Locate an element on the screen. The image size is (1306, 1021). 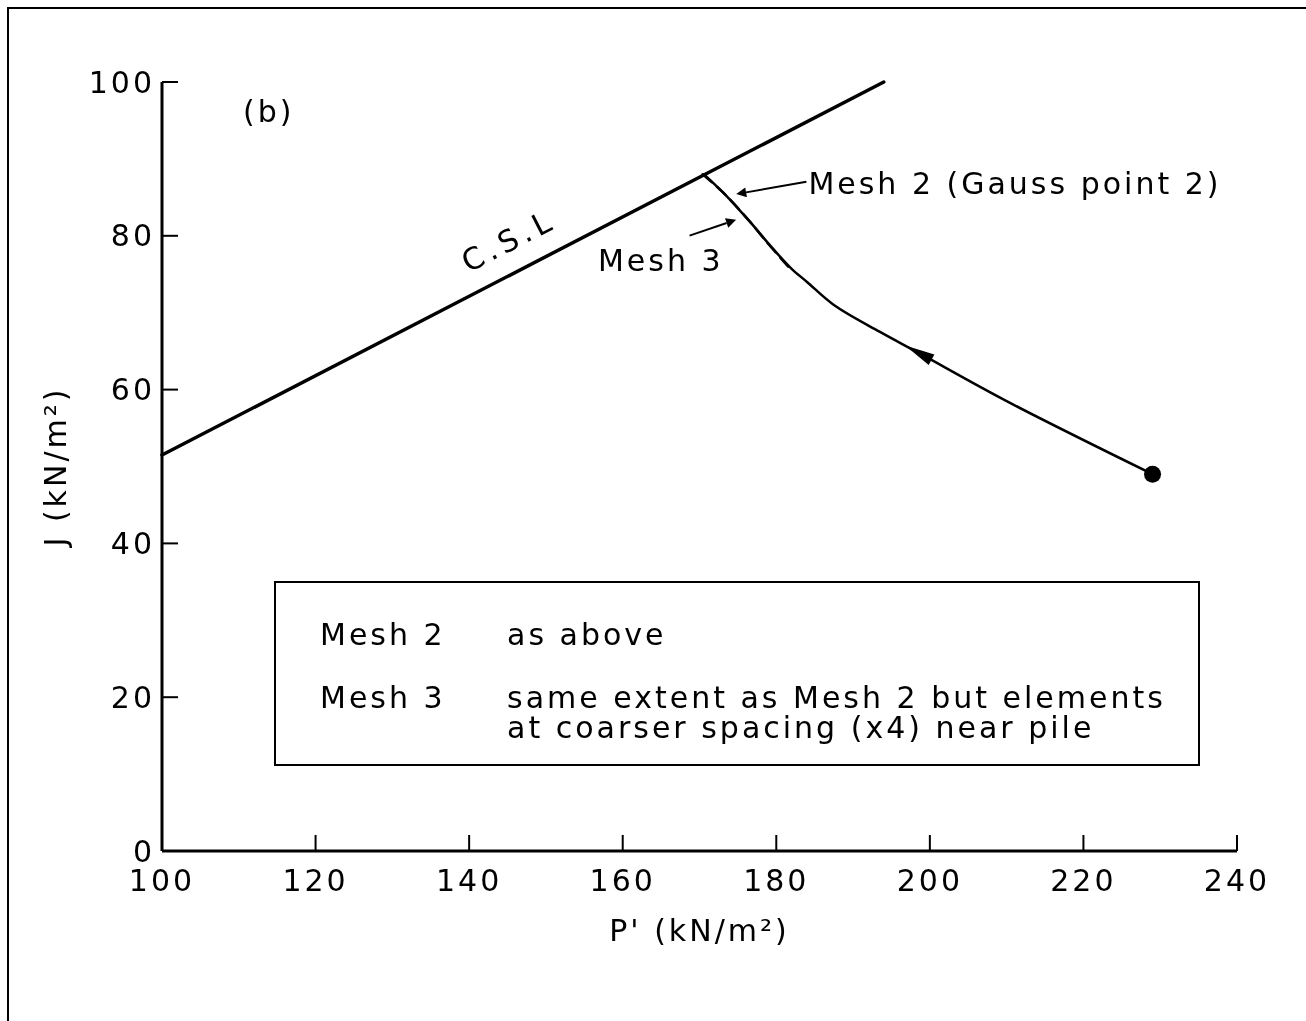
x-tick-label: 160 is located at coordinates (622, 880).